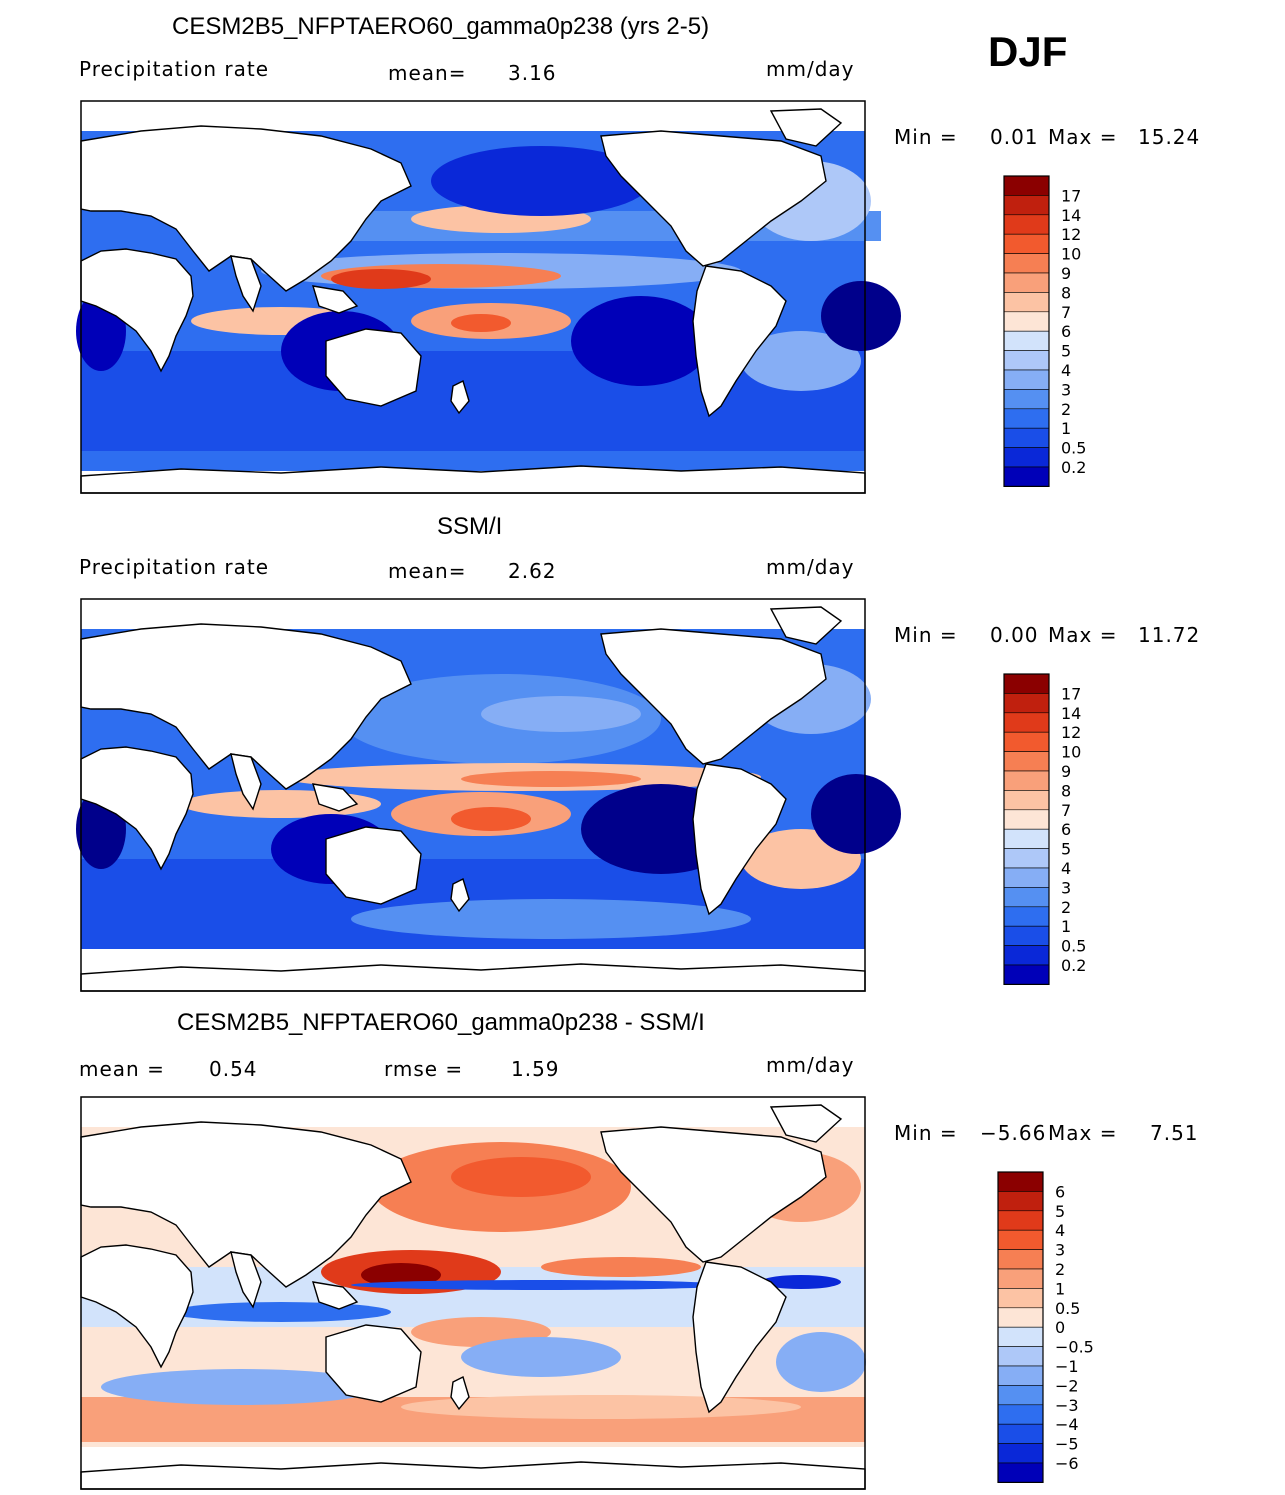 The image size is (1285, 1495). Describe the element at coordinates (1073, 965) in the screenshot. I see `colorbar-tick-label: 0.2` at that location.